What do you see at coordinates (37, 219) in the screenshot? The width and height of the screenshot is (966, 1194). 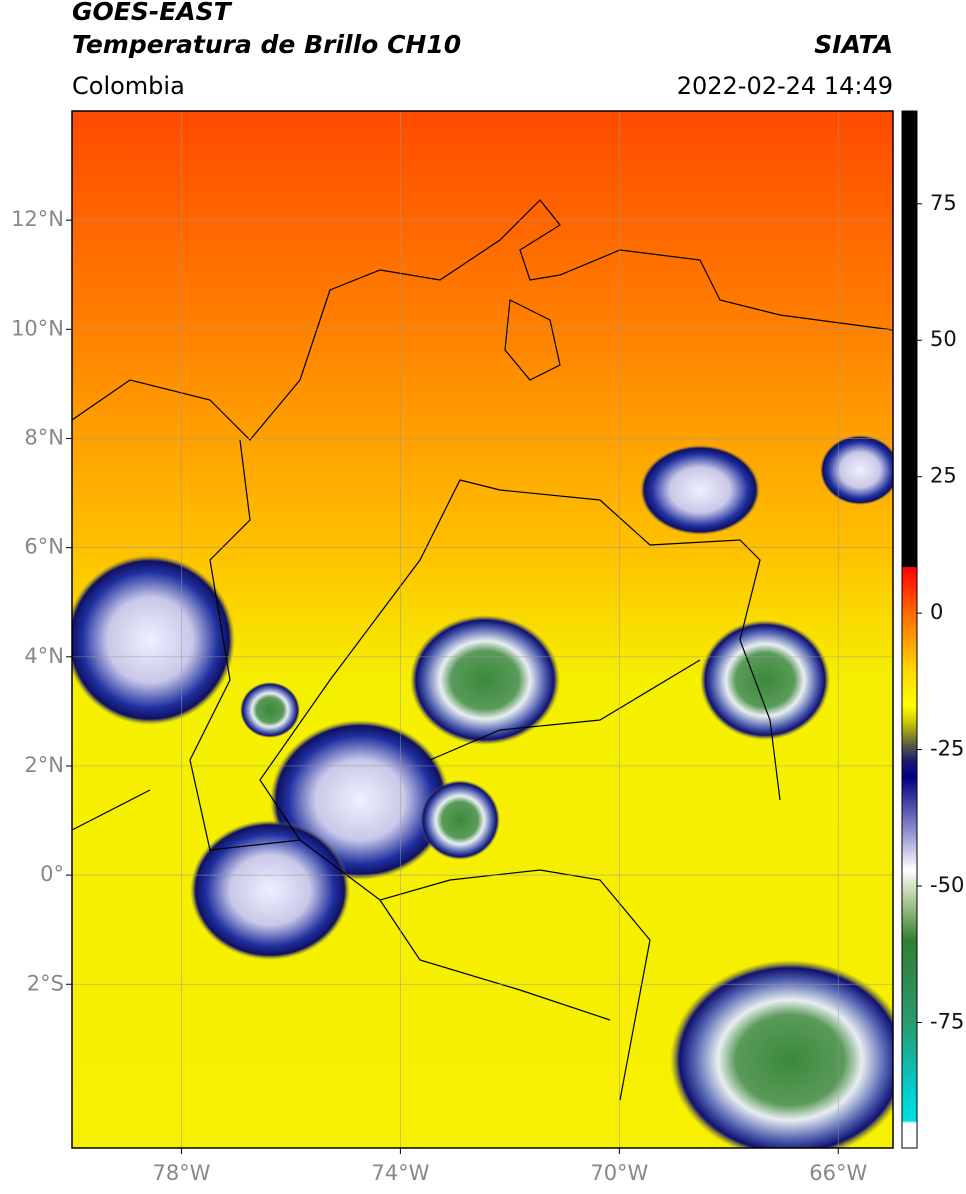 I see `y-tick-label: 12°N` at bounding box center [37, 219].